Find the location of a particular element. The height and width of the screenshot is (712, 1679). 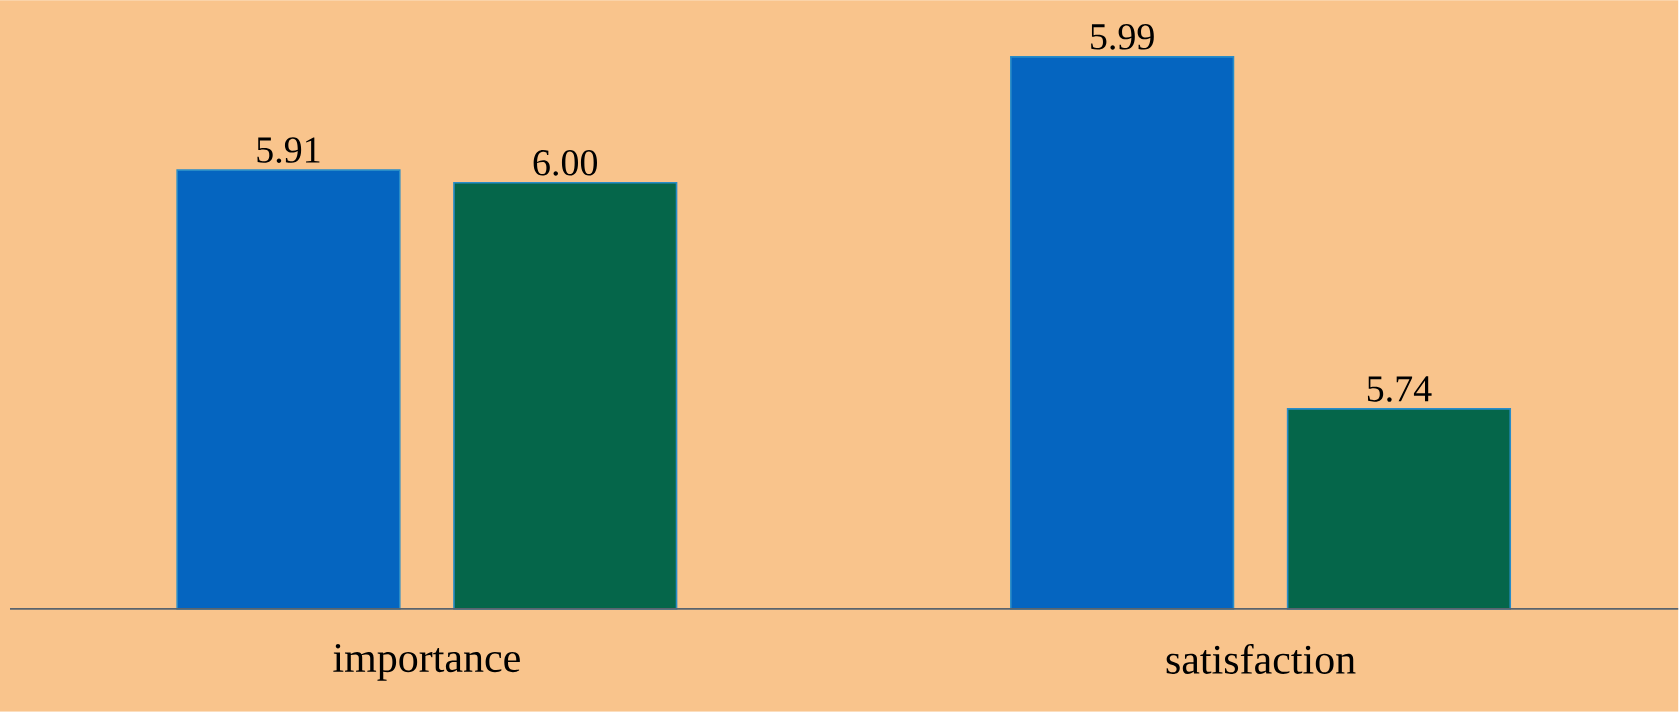

data-label: 5.99 is located at coordinates (1122, 37).